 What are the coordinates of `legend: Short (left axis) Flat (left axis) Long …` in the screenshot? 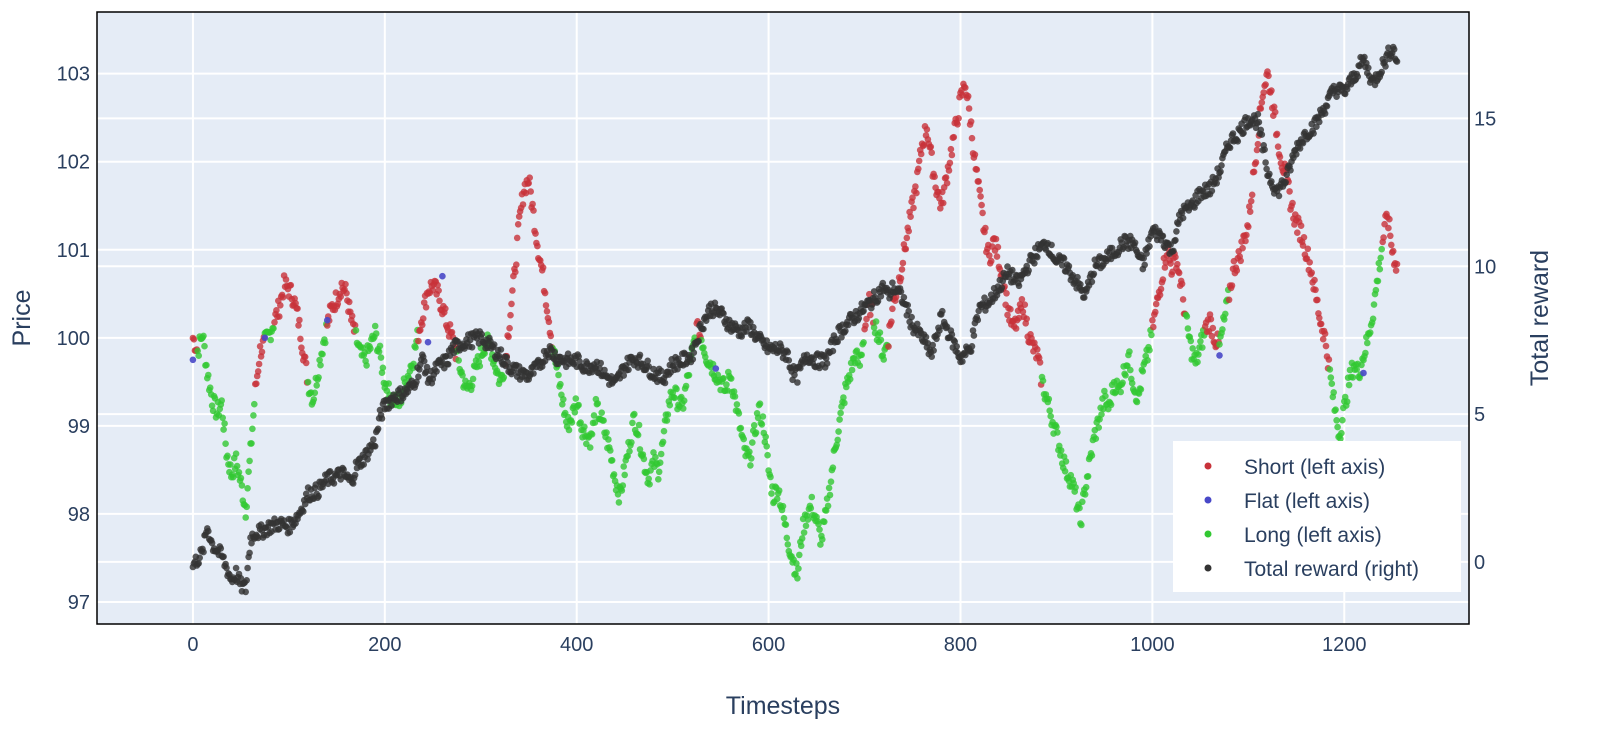 It's located at (1317, 516).